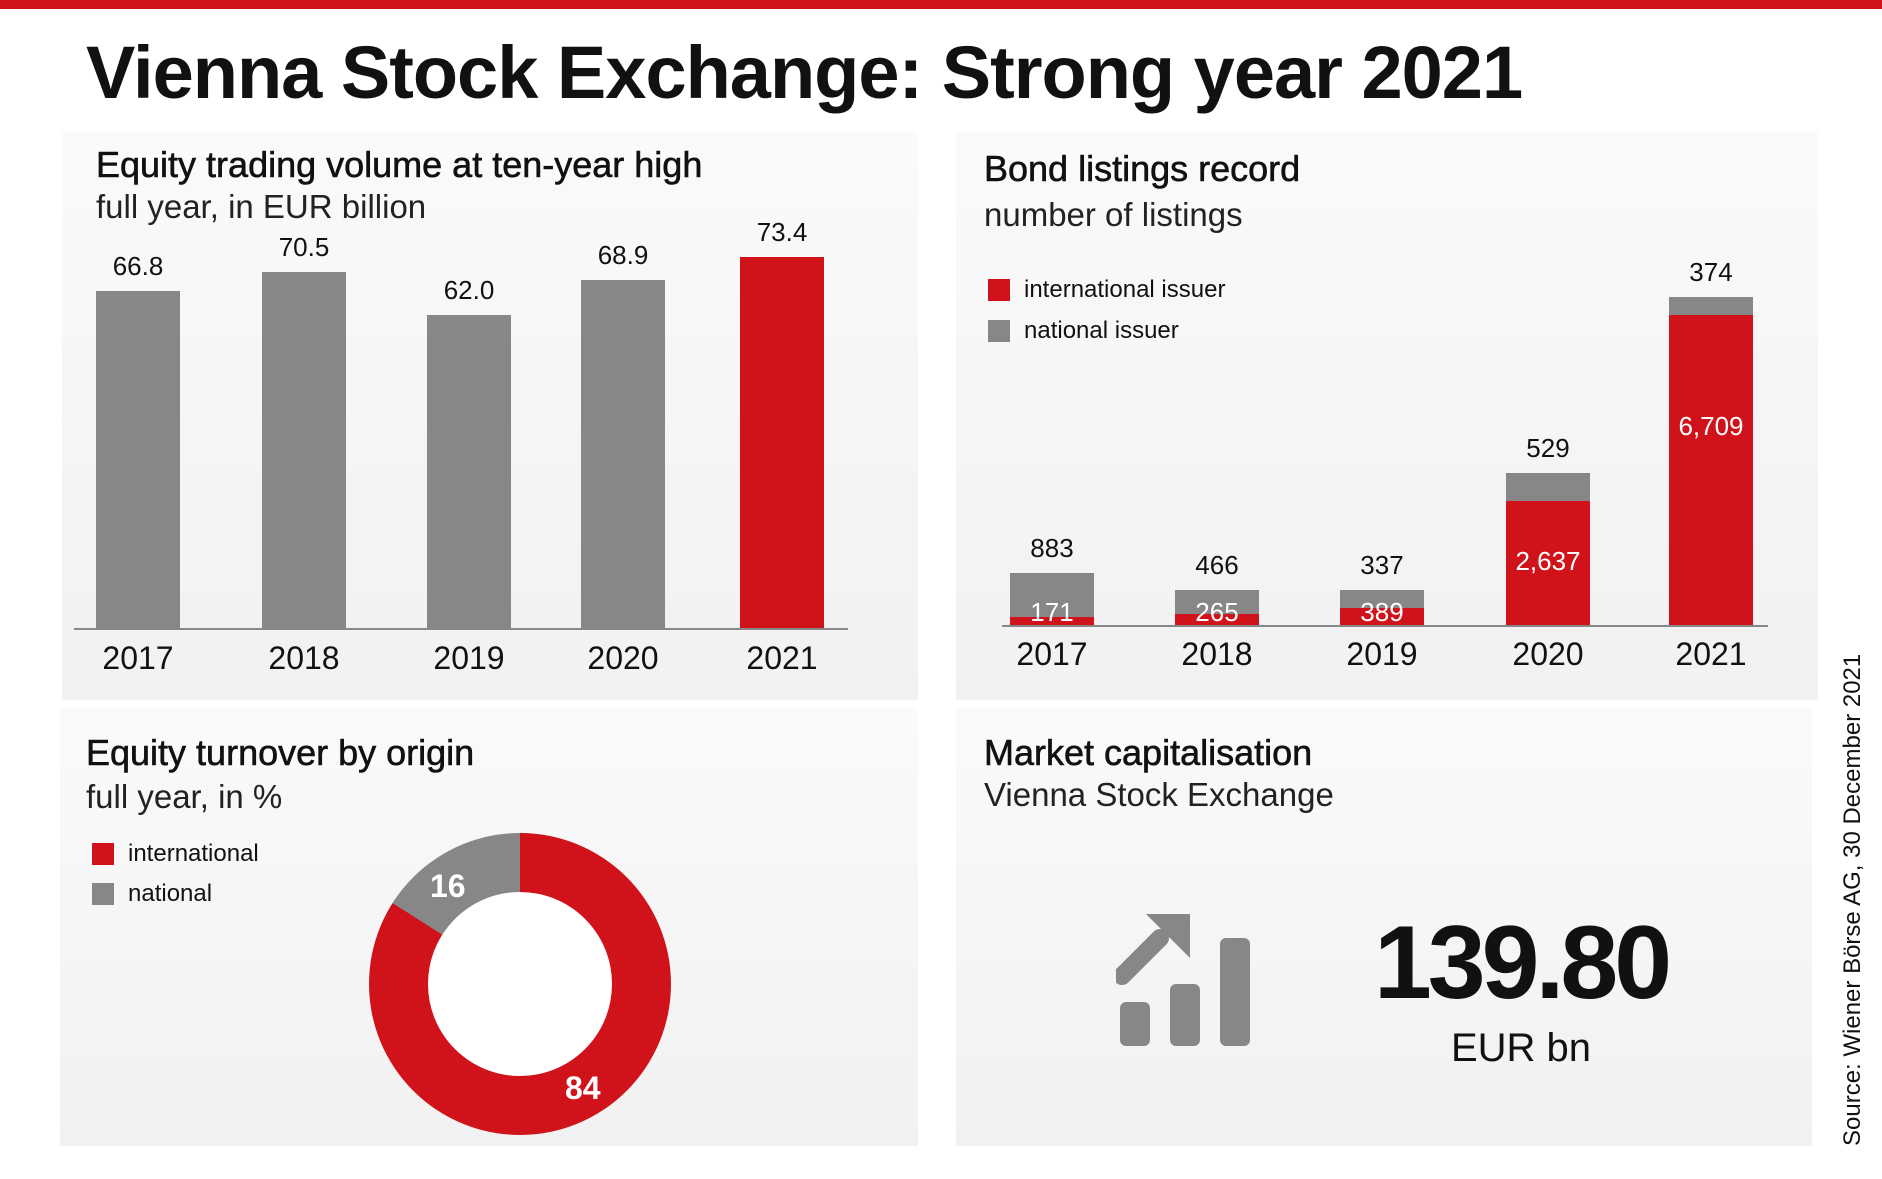 The width and height of the screenshot is (1882, 1179). Describe the element at coordinates (623, 255) in the screenshot. I see `data-label: 68.9` at that location.